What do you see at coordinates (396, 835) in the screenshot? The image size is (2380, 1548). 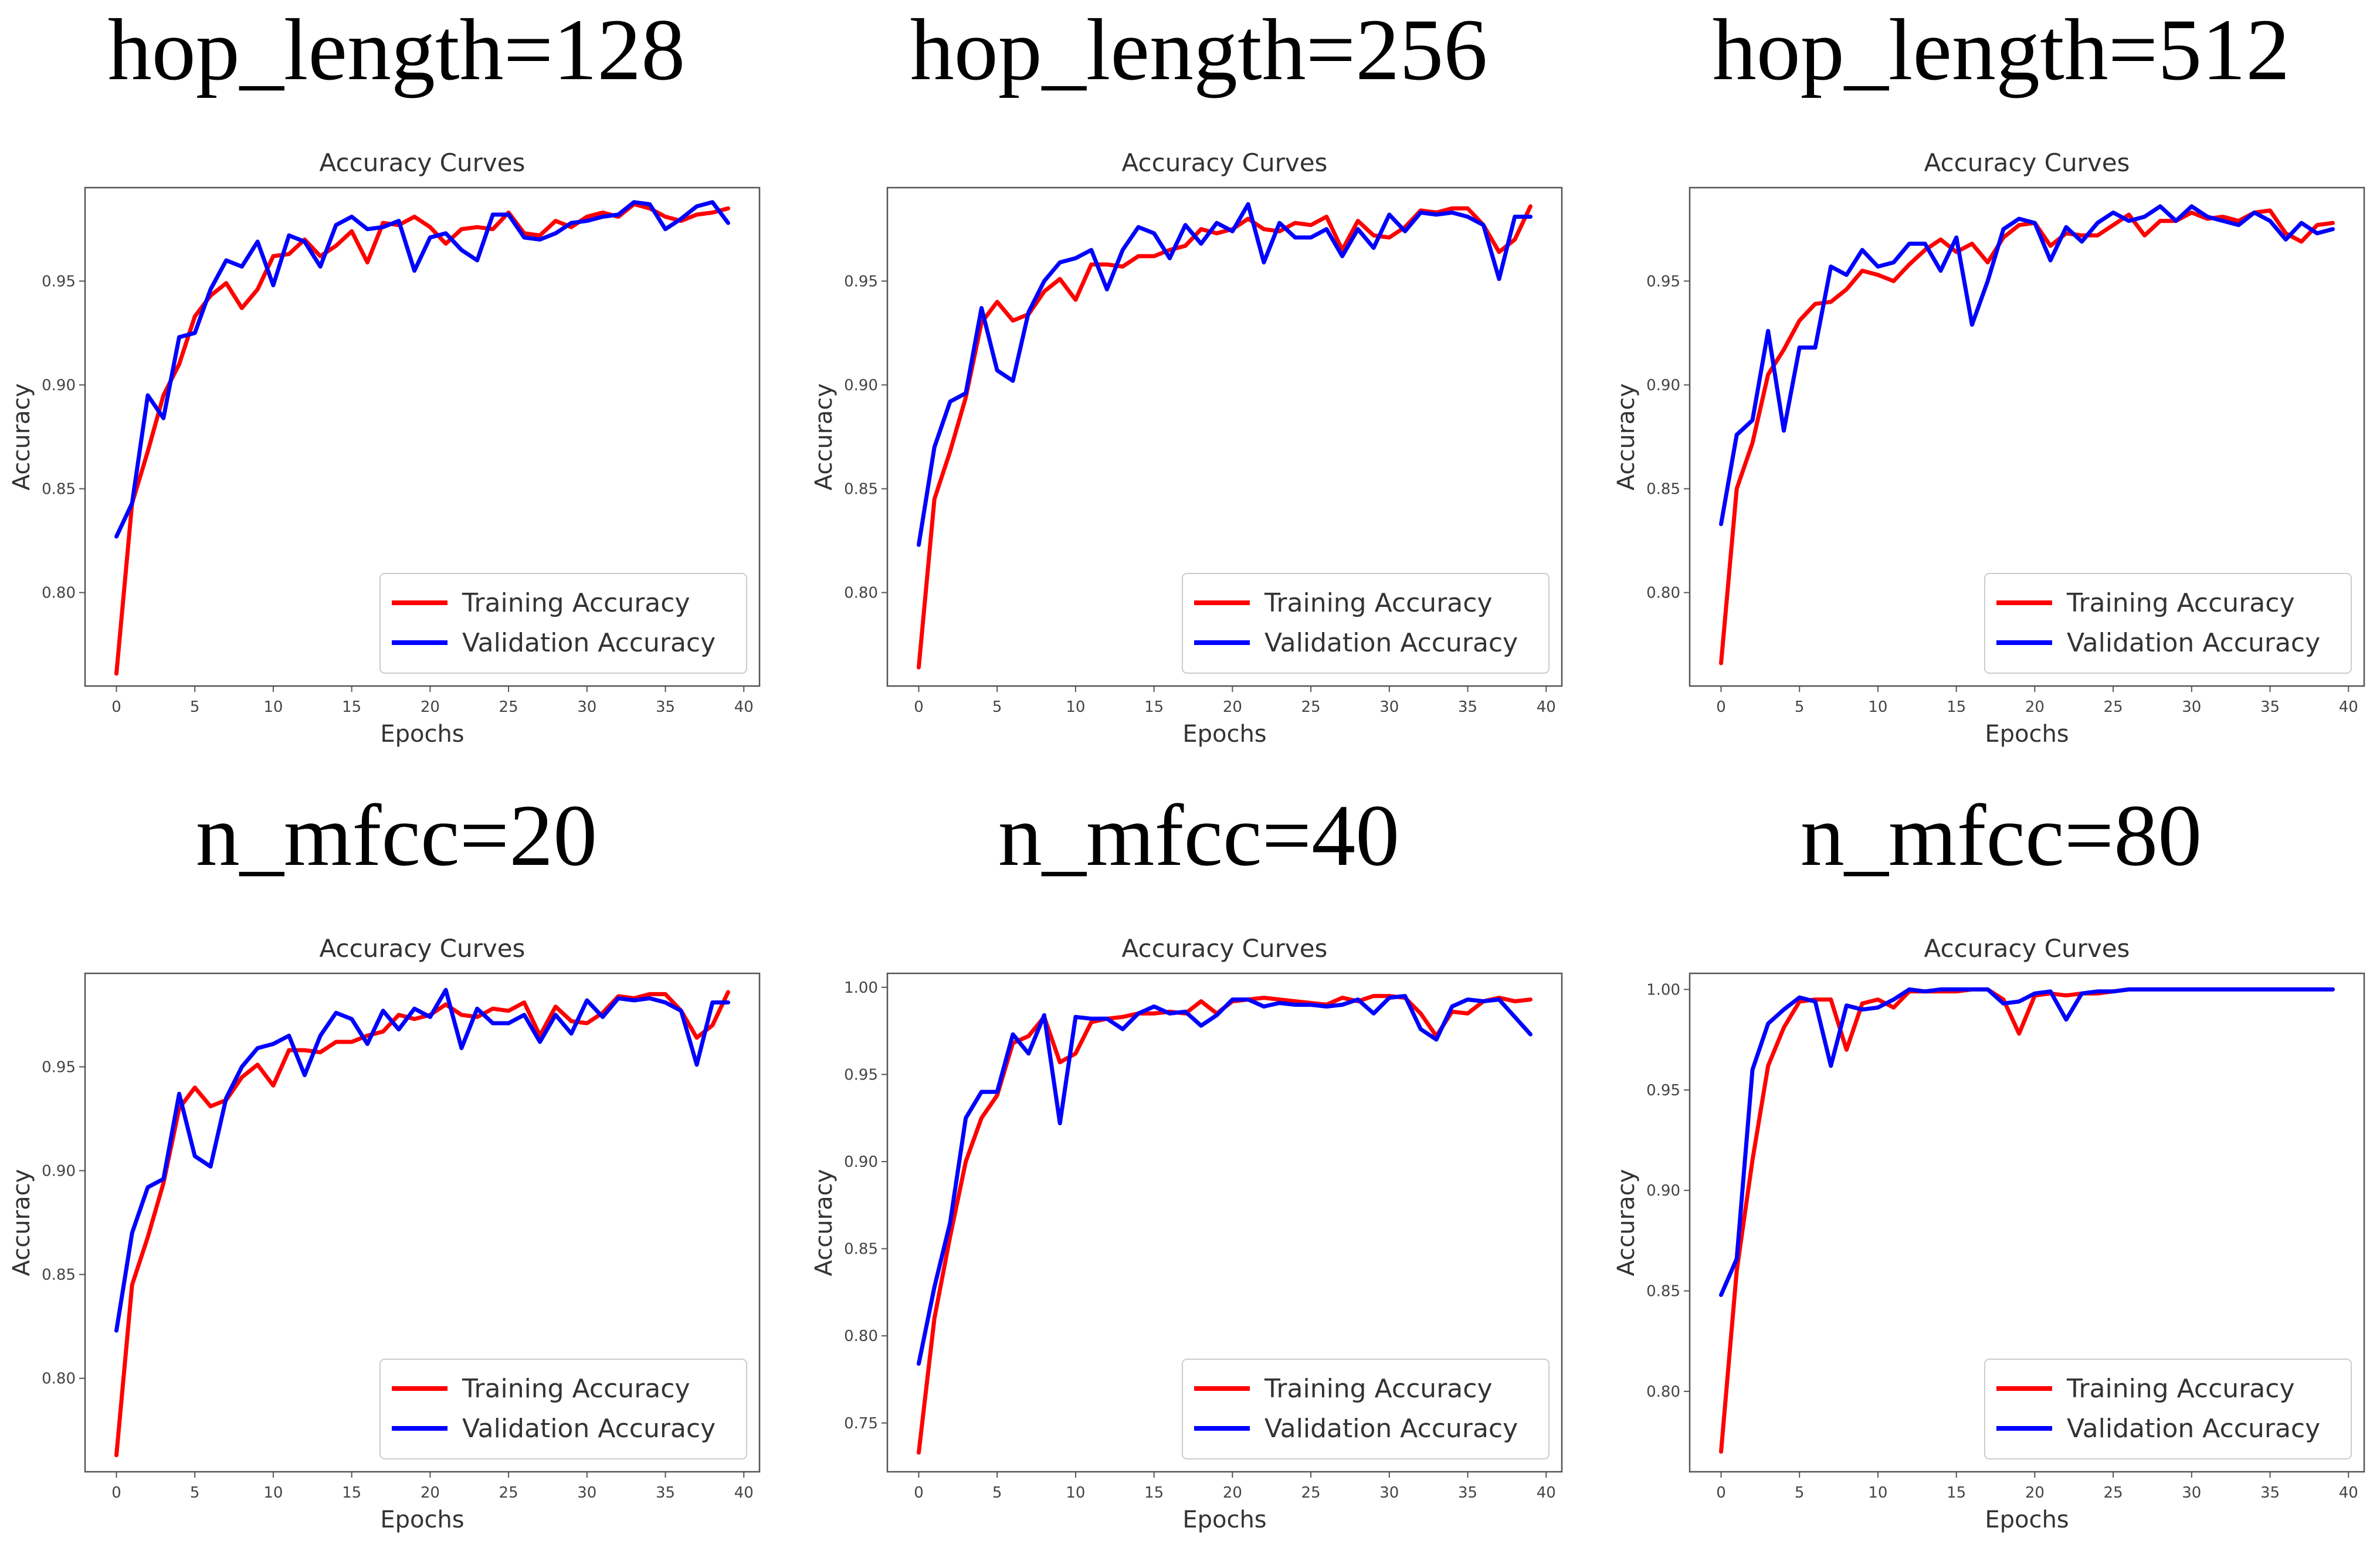 I see `panel-title: n_mfcc=20` at bounding box center [396, 835].